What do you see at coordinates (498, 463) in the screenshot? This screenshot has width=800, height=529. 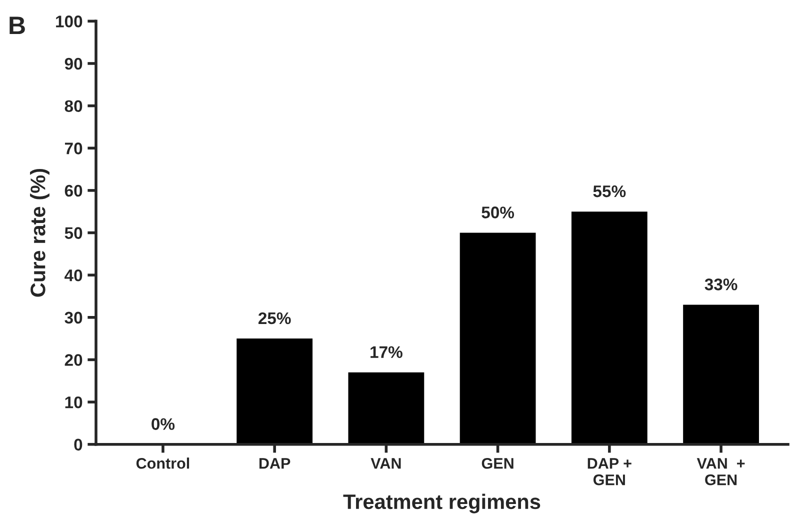 I see `x-tick-label: GEN` at bounding box center [498, 463].